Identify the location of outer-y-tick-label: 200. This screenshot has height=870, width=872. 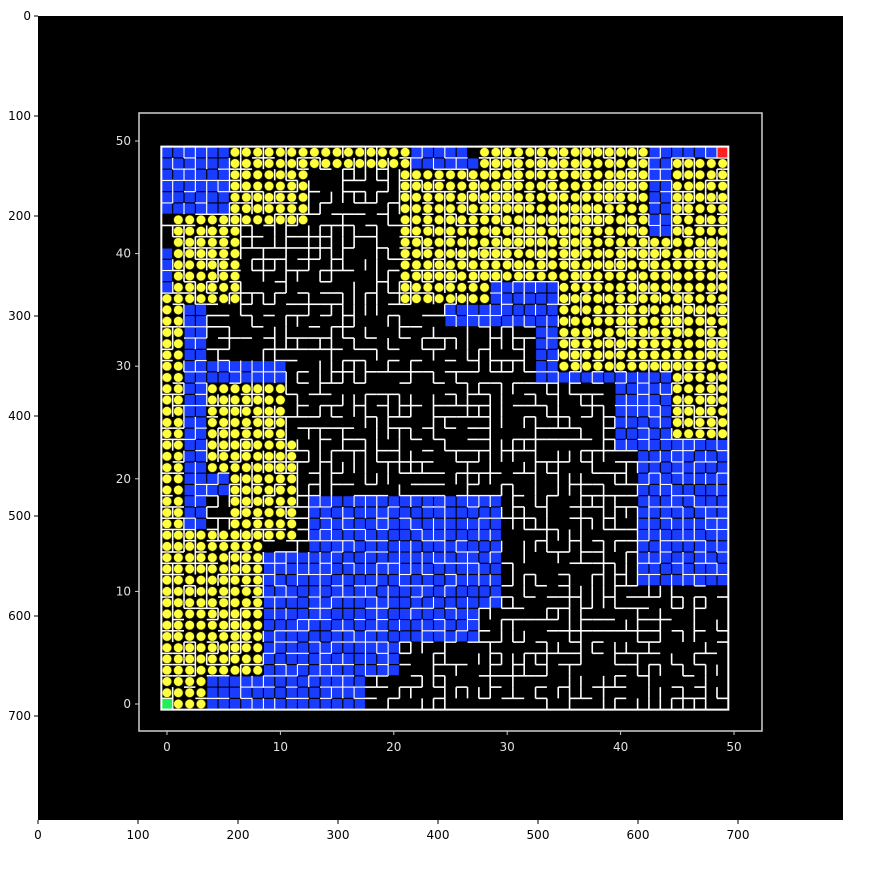
(19, 216).